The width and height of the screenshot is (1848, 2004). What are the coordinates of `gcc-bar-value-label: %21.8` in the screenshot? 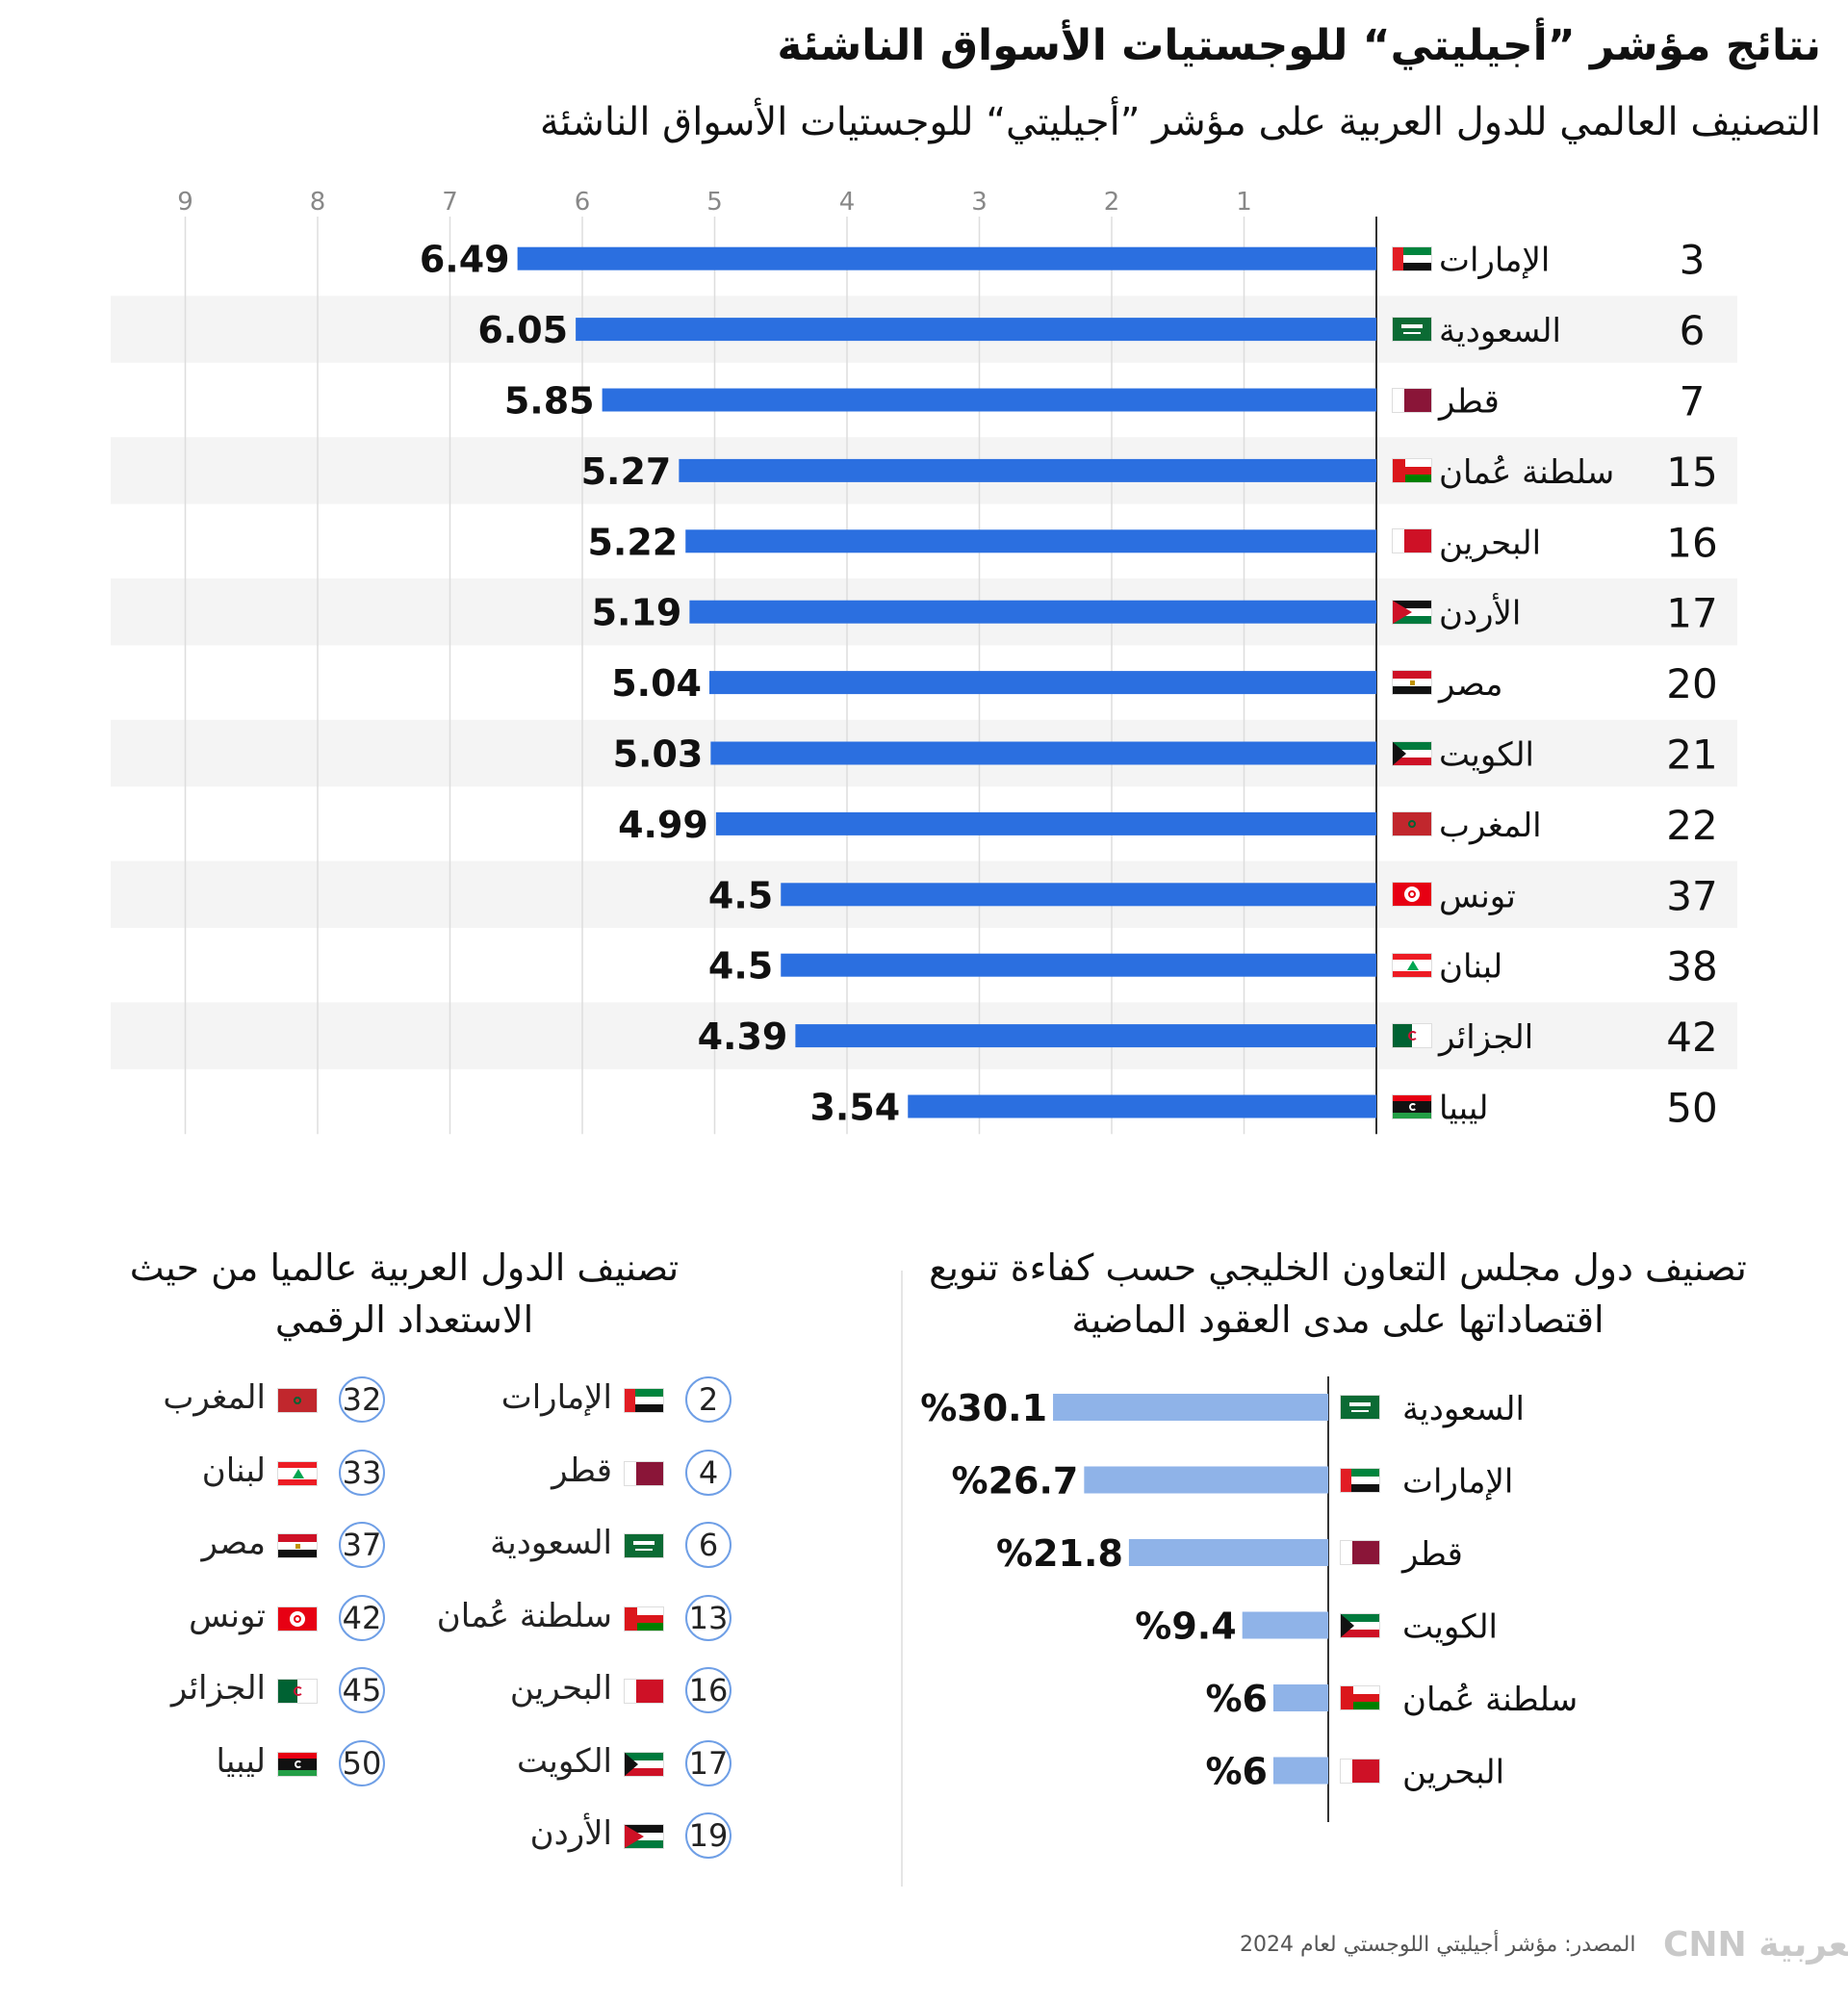 It's located at (1059, 1553).